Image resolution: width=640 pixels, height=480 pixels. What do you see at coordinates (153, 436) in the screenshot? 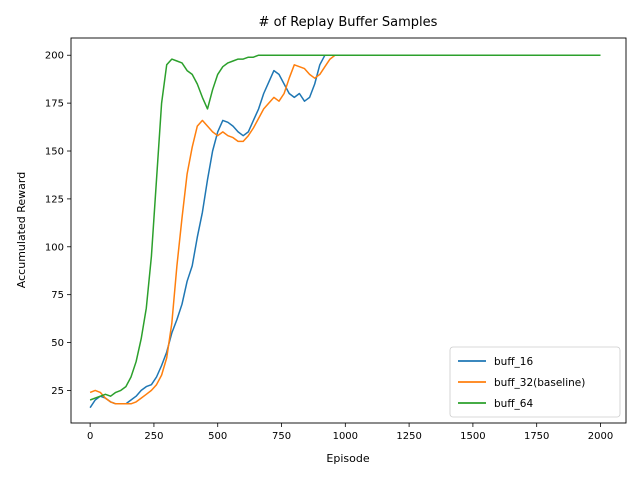
I see `x-tick-label: 250` at bounding box center [153, 436].